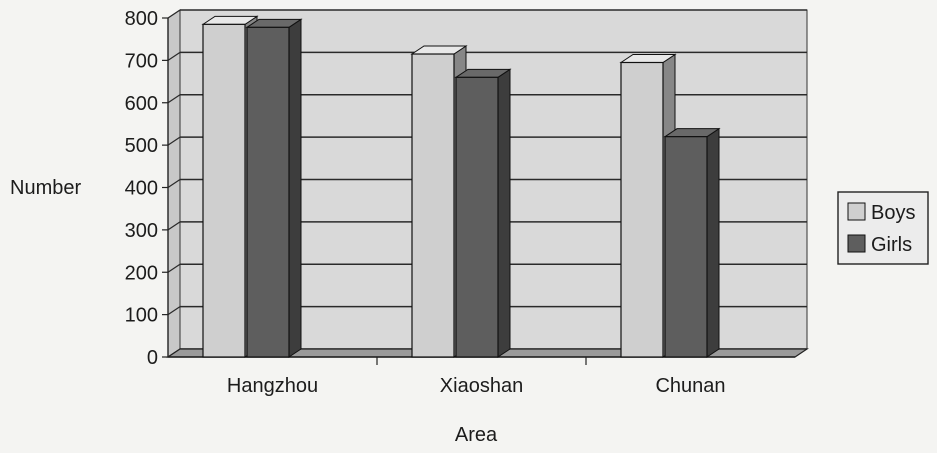  What do you see at coordinates (272, 386) in the screenshot?
I see `x-tick-label: Hangzhou` at bounding box center [272, 386].